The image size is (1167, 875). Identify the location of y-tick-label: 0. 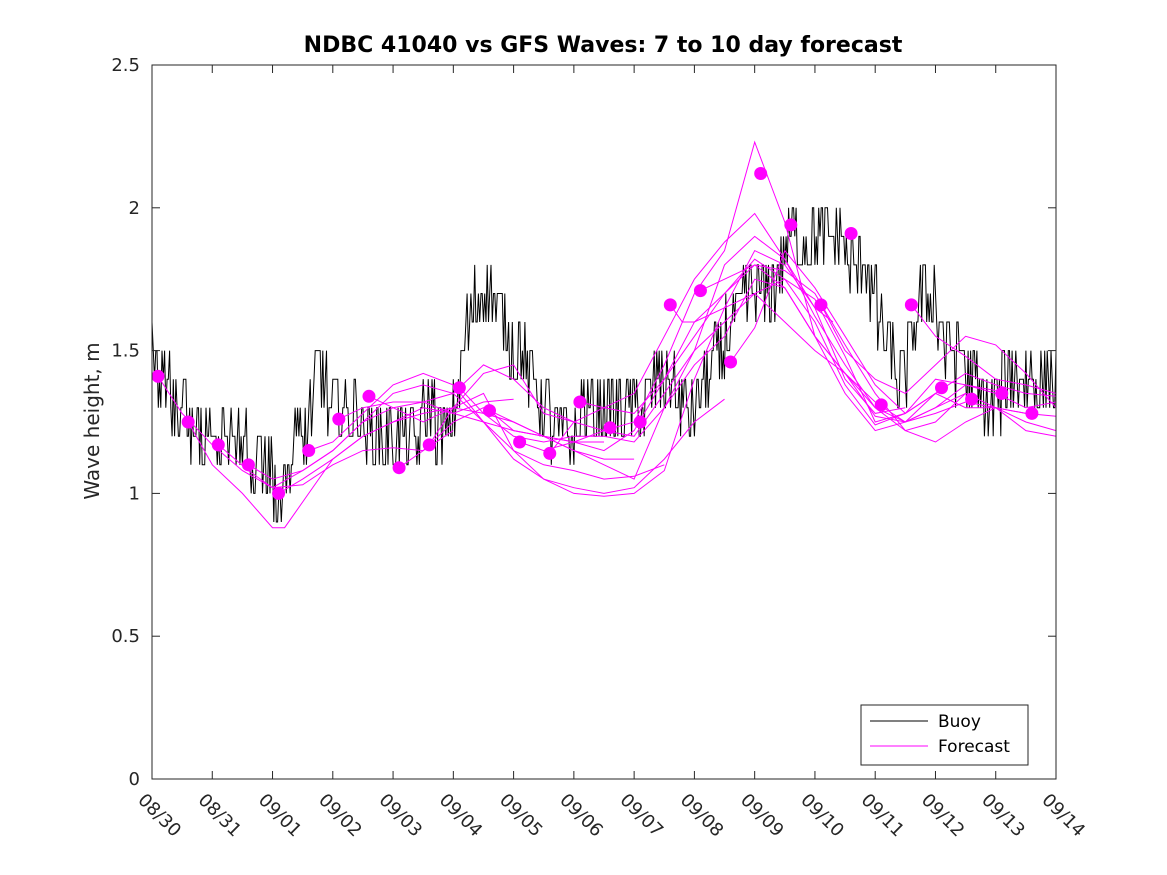
(134, 779).